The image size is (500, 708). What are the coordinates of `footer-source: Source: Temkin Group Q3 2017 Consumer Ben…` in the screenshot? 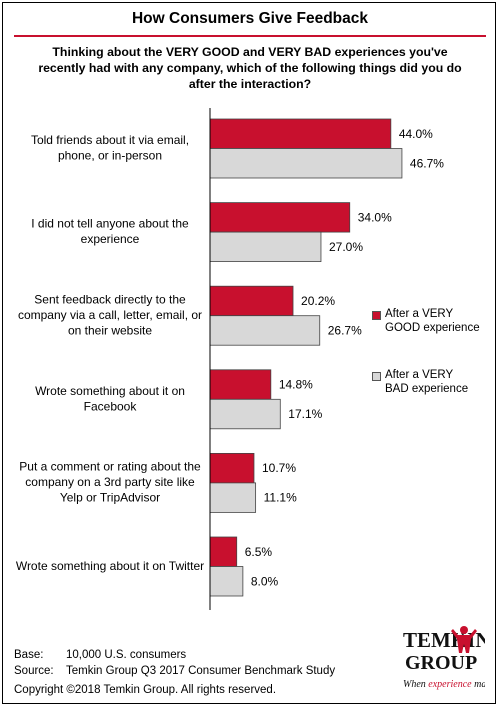 It's located at (174, 671).